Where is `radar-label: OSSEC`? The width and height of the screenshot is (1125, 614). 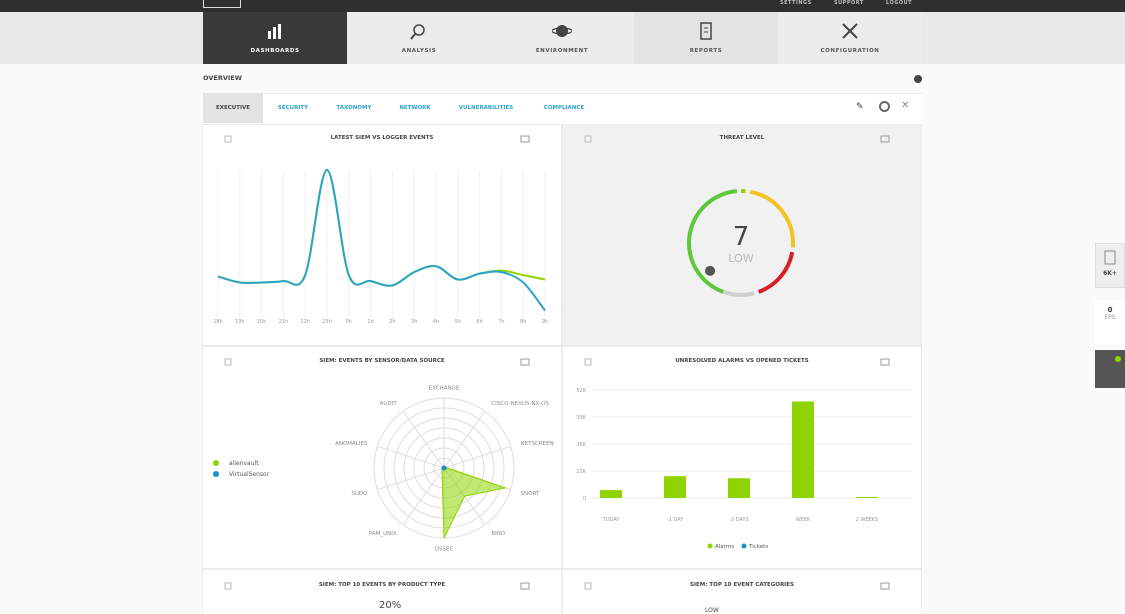
radar-label: OSSEC is located at coordinates (444, 550).